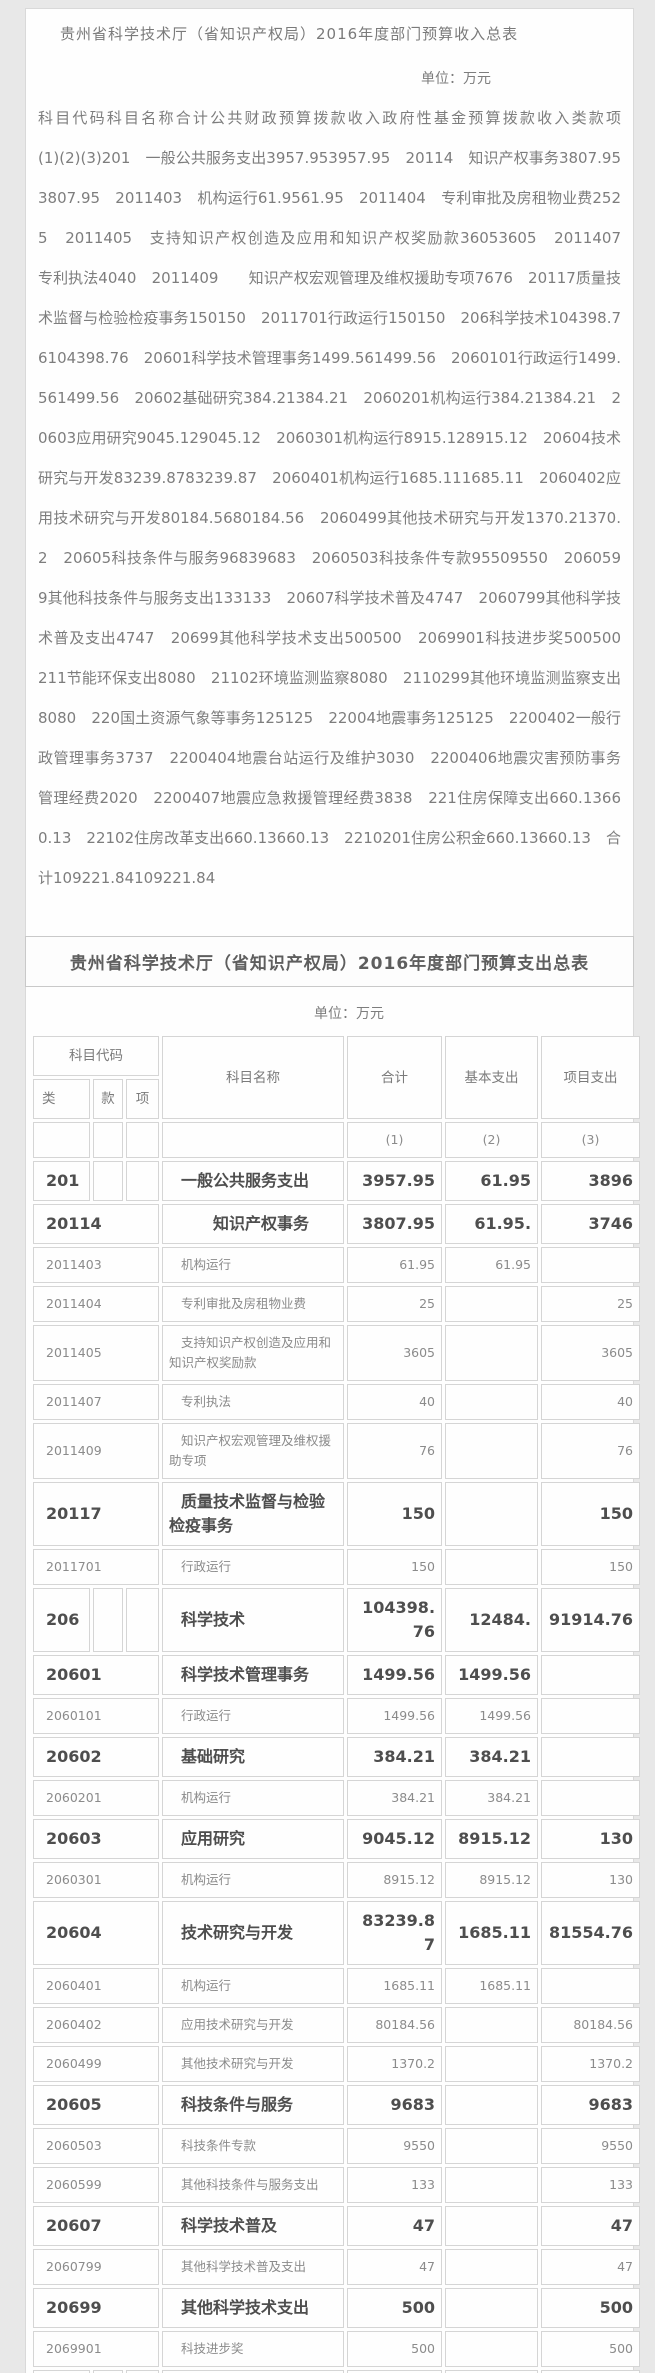 The width and height of the screenshot is (655, 2373). What do you see at coordinates (492, 1224) in the screenshot?
I see `basic-cell: 61.95.` at bounding box center [492, 1224].